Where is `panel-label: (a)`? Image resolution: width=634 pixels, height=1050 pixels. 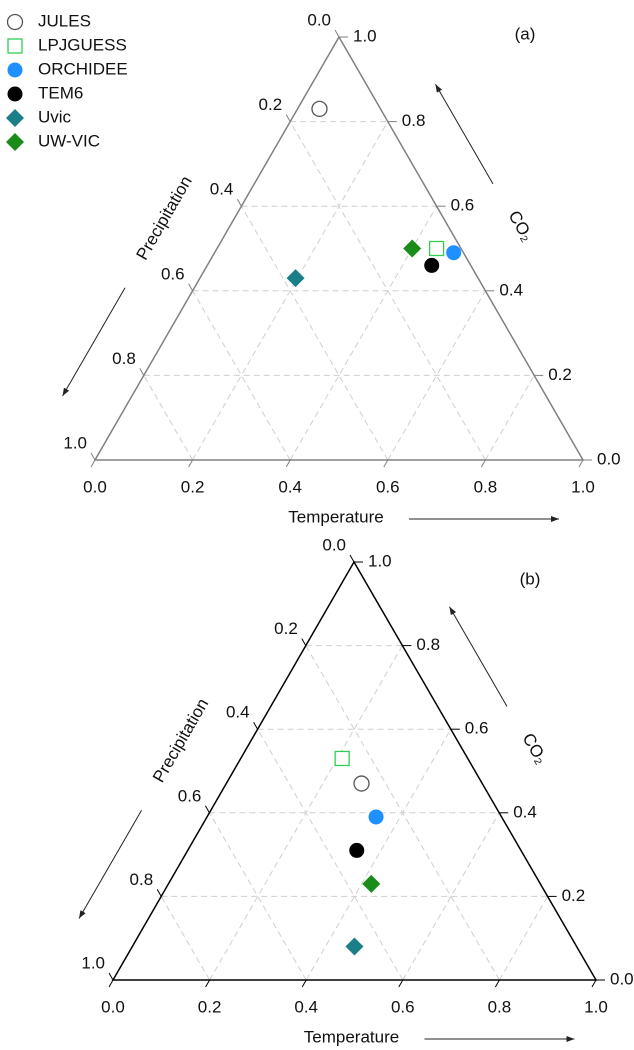
panel-label: (a) is located at coordinates (525, 33).